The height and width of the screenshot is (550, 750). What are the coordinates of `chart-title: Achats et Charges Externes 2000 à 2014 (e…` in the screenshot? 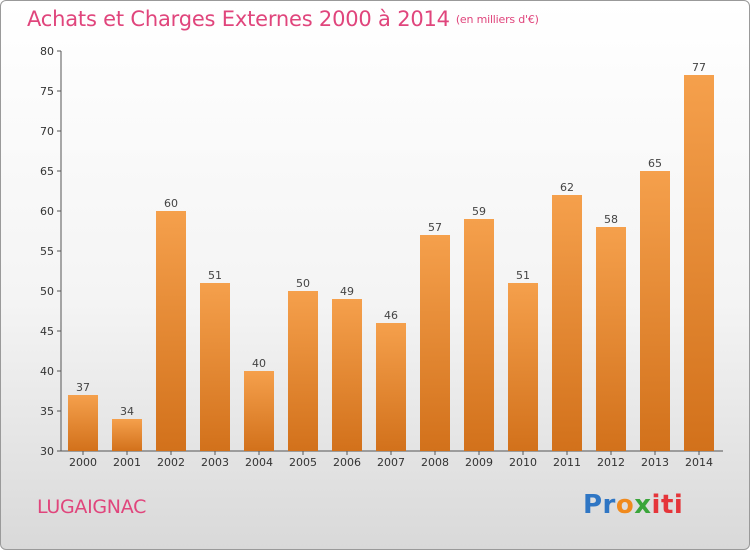 It's located at (283, 19).